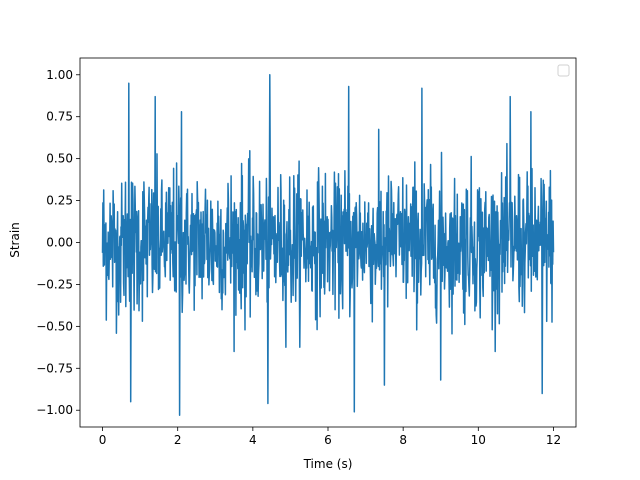 Image resolution: width=640 pixels, height=480 pixels. Describe the element at coordinates (54, 368) in the screenshot. I see `y-tick-label: −0.75` at that location.